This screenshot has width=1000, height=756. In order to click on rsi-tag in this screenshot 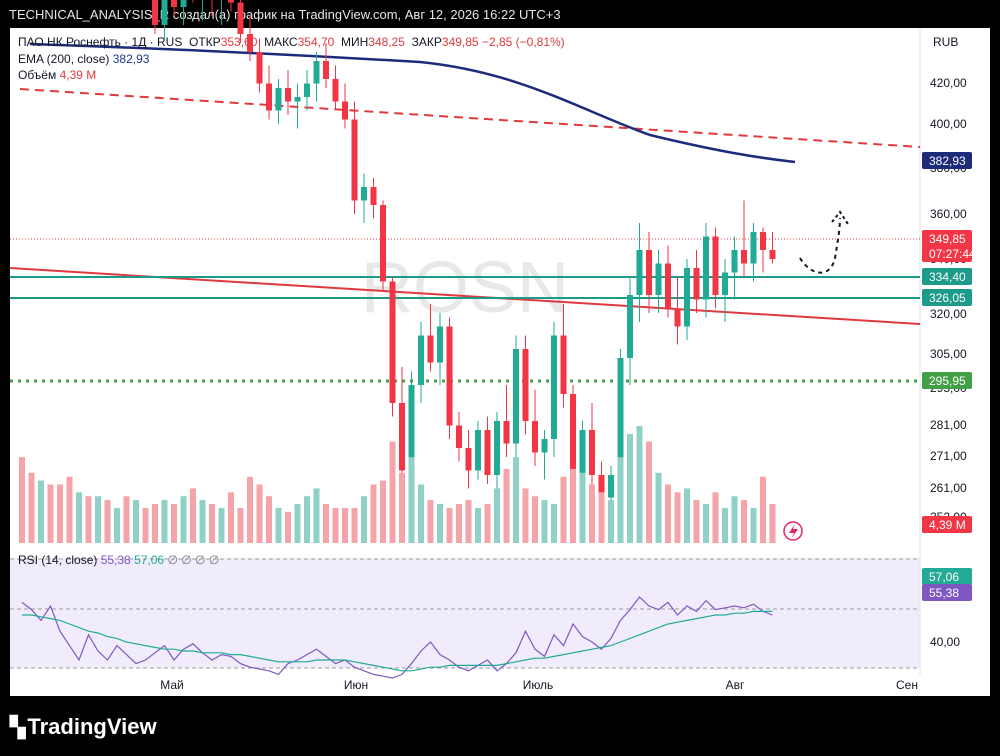, I will do `click(947, 592)`.